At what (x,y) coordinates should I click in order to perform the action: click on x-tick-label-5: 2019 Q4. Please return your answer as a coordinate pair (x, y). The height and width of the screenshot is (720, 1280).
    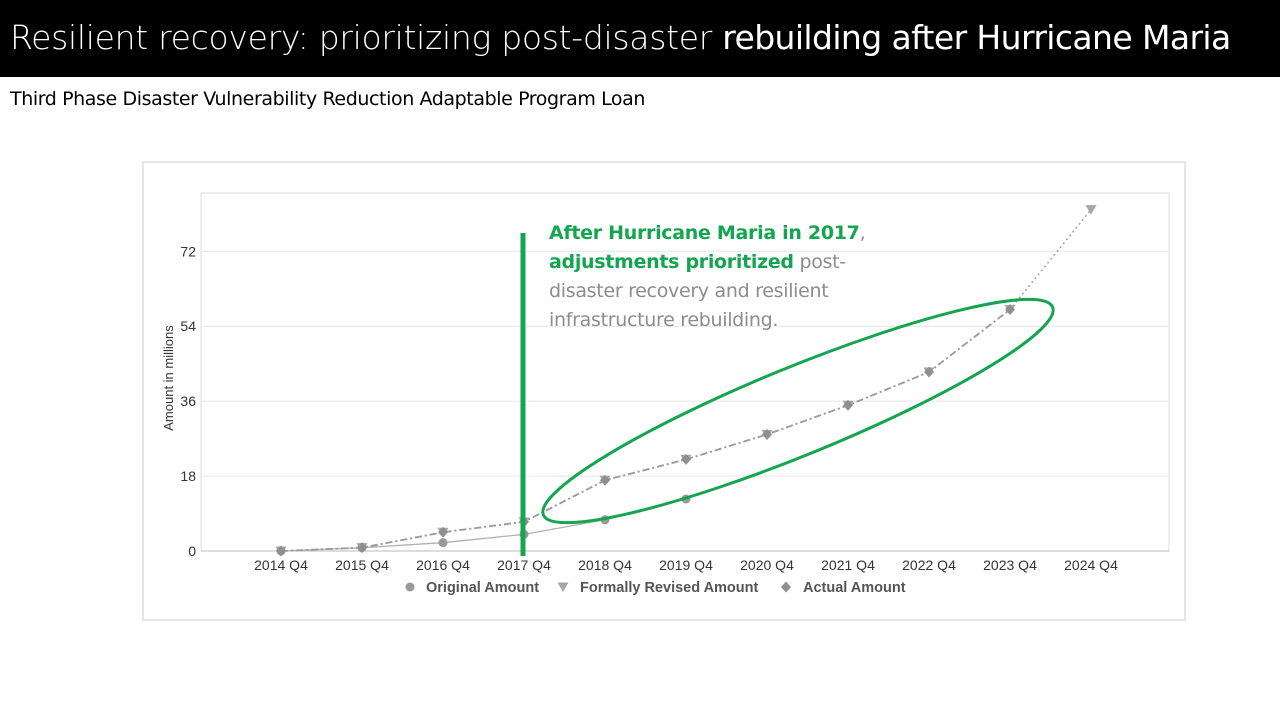
    Looking at the image, I should click on (686, 565).